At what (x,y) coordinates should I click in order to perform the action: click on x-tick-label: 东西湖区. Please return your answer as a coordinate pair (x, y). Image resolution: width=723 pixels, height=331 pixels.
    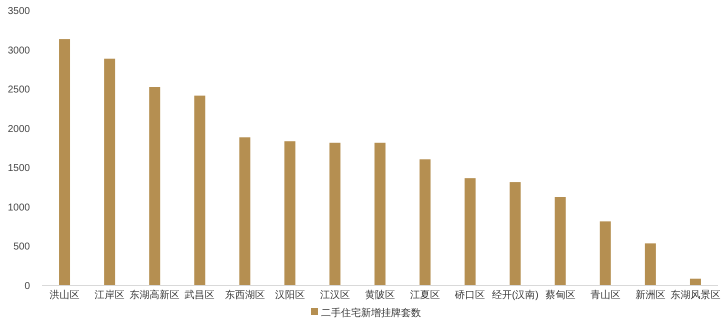
    Looking at the image, I should click on (244, 295).